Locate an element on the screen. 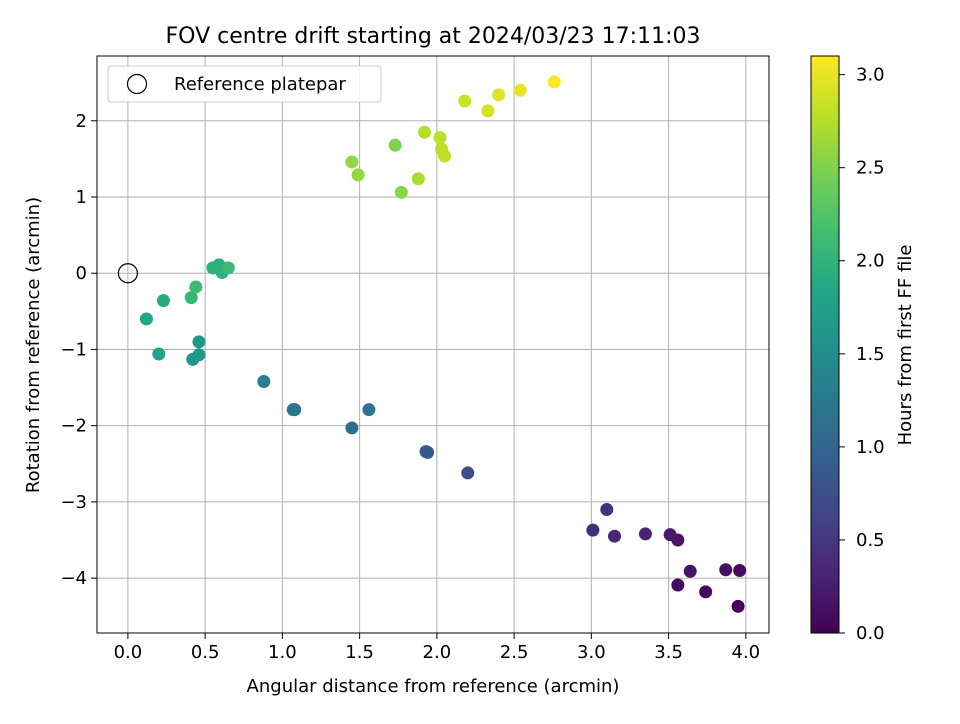 The image size is (960, 724). x-tick-label: 2.0 is located at coordinates (437, 652).